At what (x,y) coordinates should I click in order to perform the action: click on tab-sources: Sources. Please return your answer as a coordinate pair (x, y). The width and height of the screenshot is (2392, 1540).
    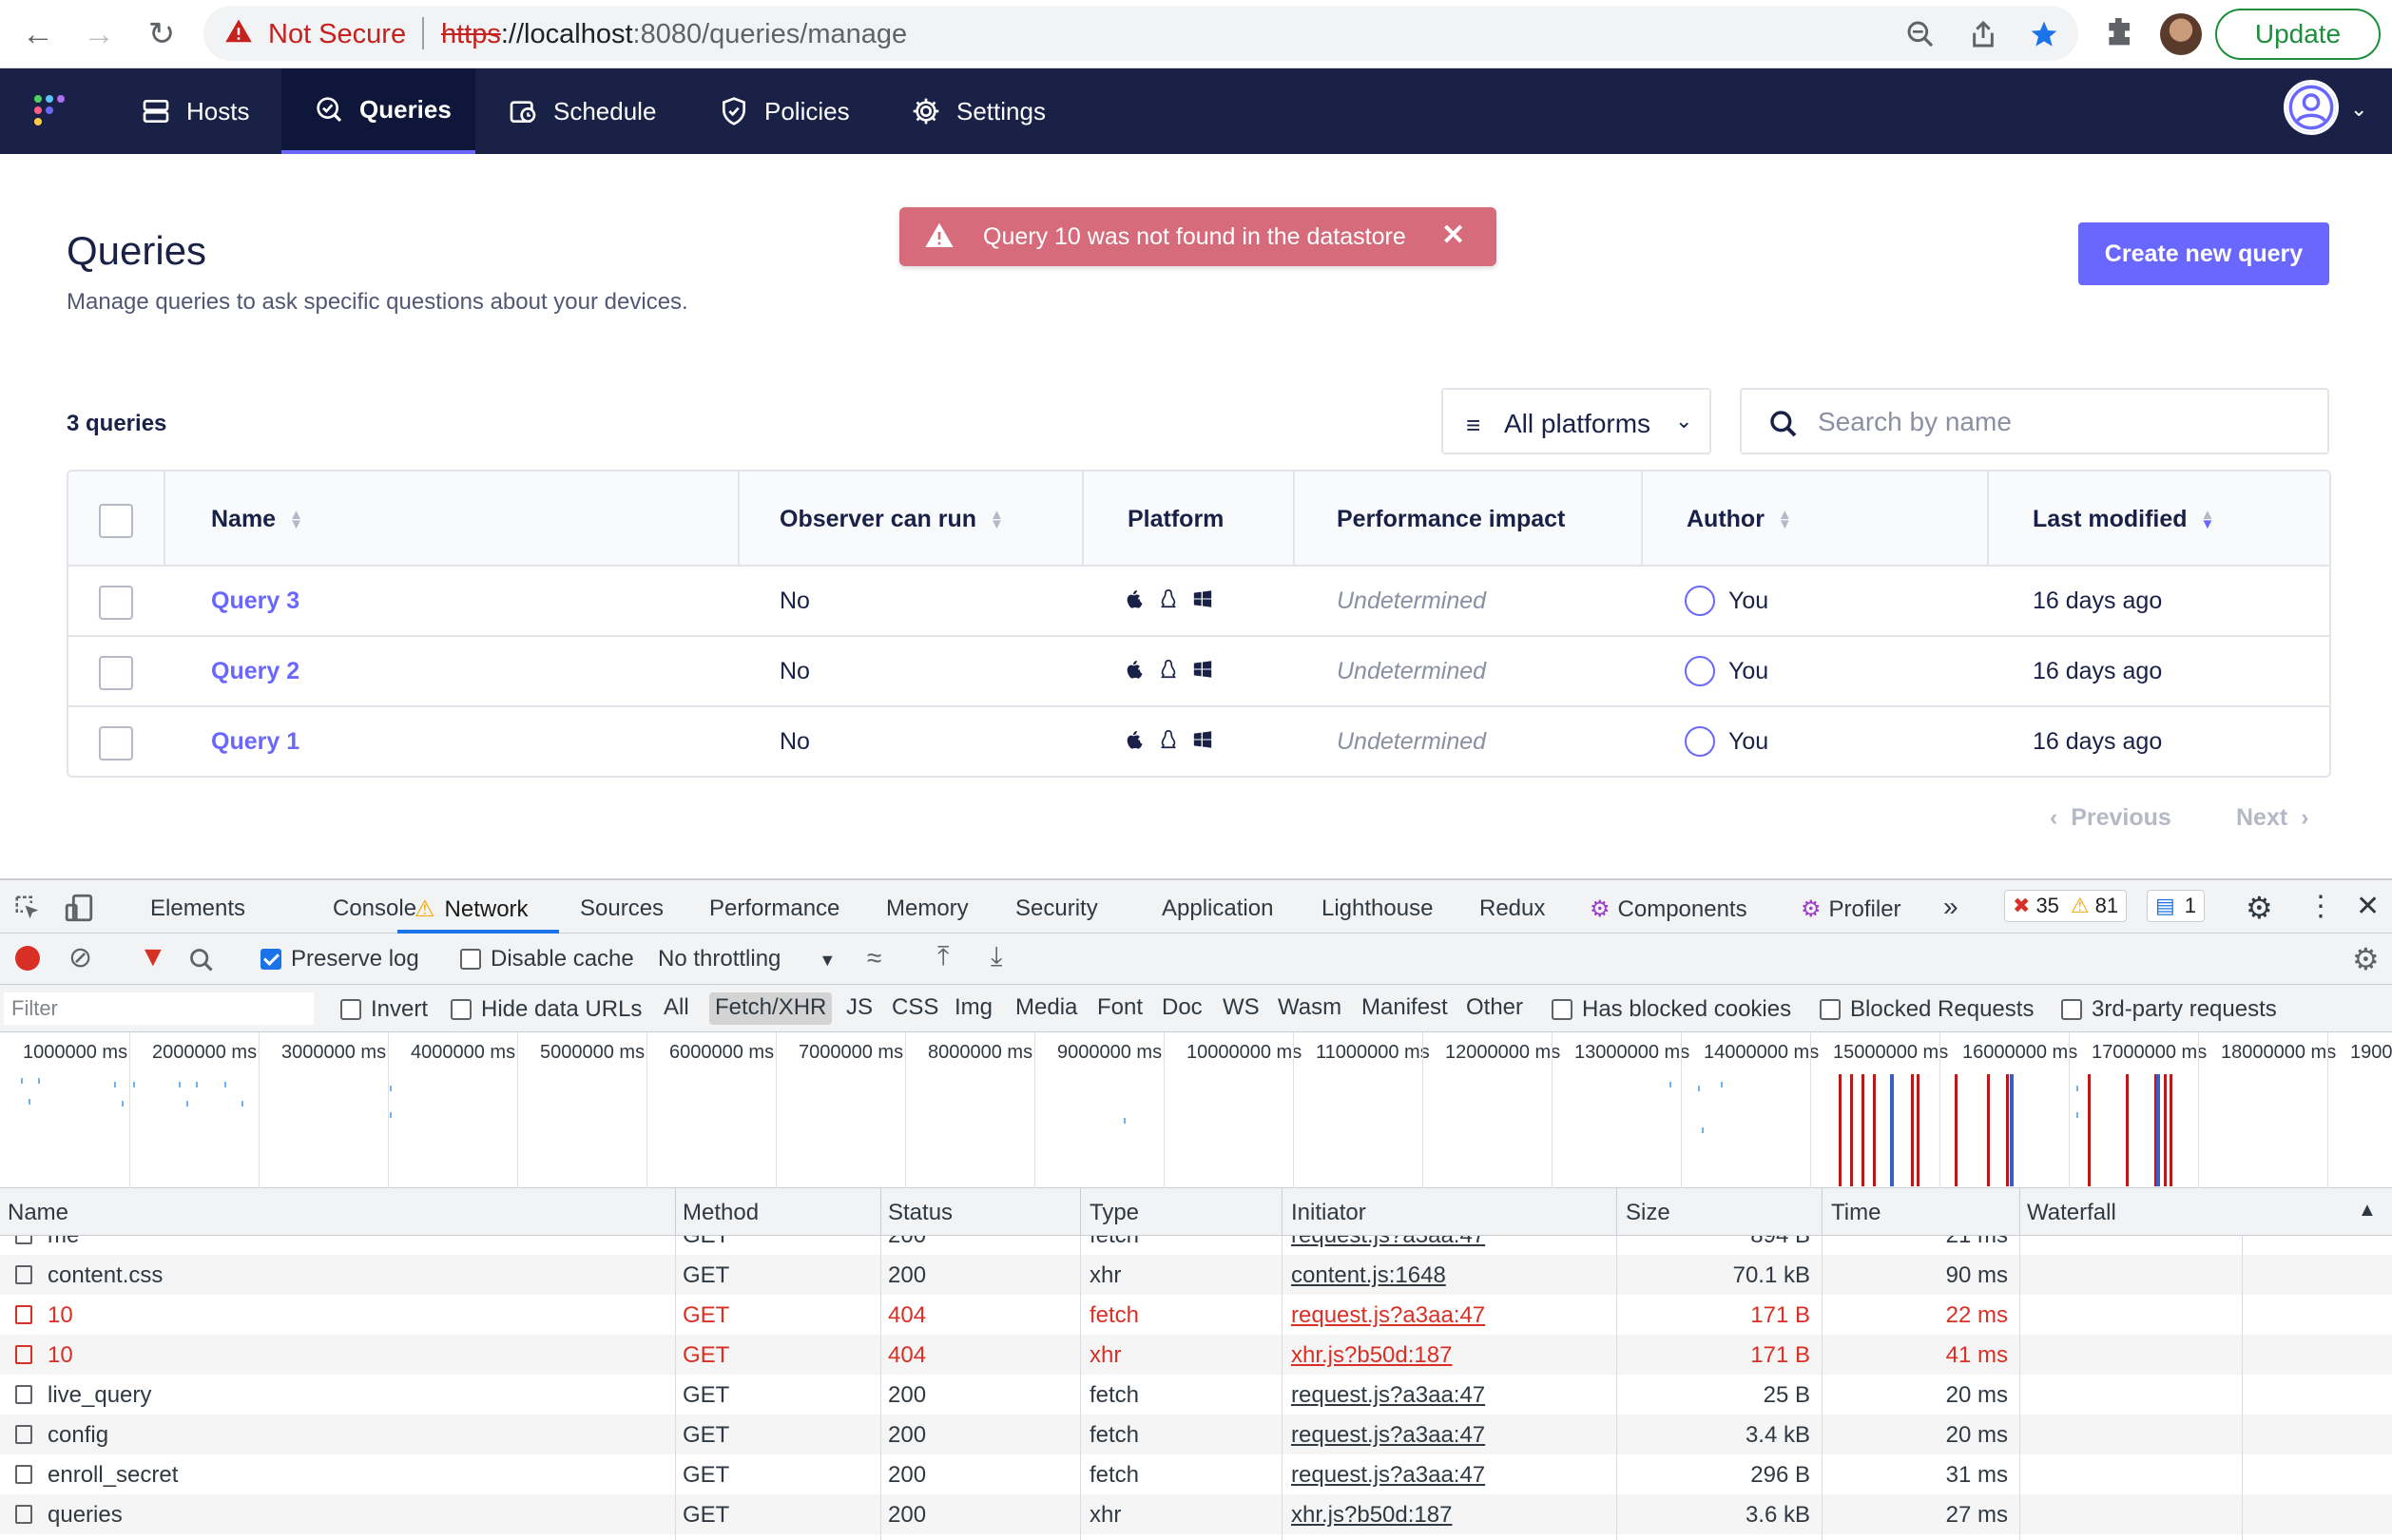
    Looking at the image, I should click on (623, 908).